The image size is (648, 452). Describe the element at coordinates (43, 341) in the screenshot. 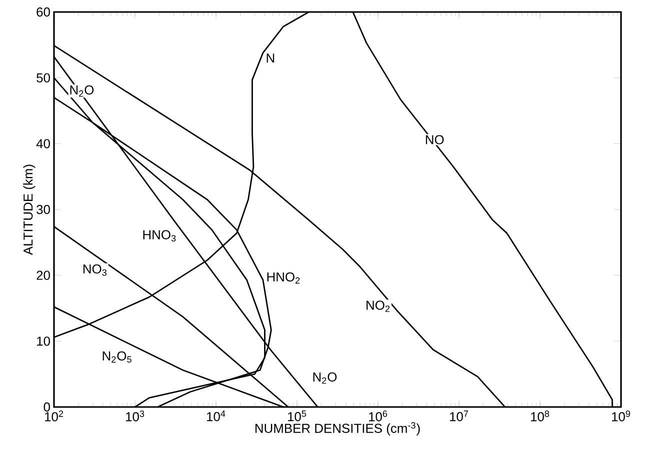

I see `y-tick-label: 10` at that location.